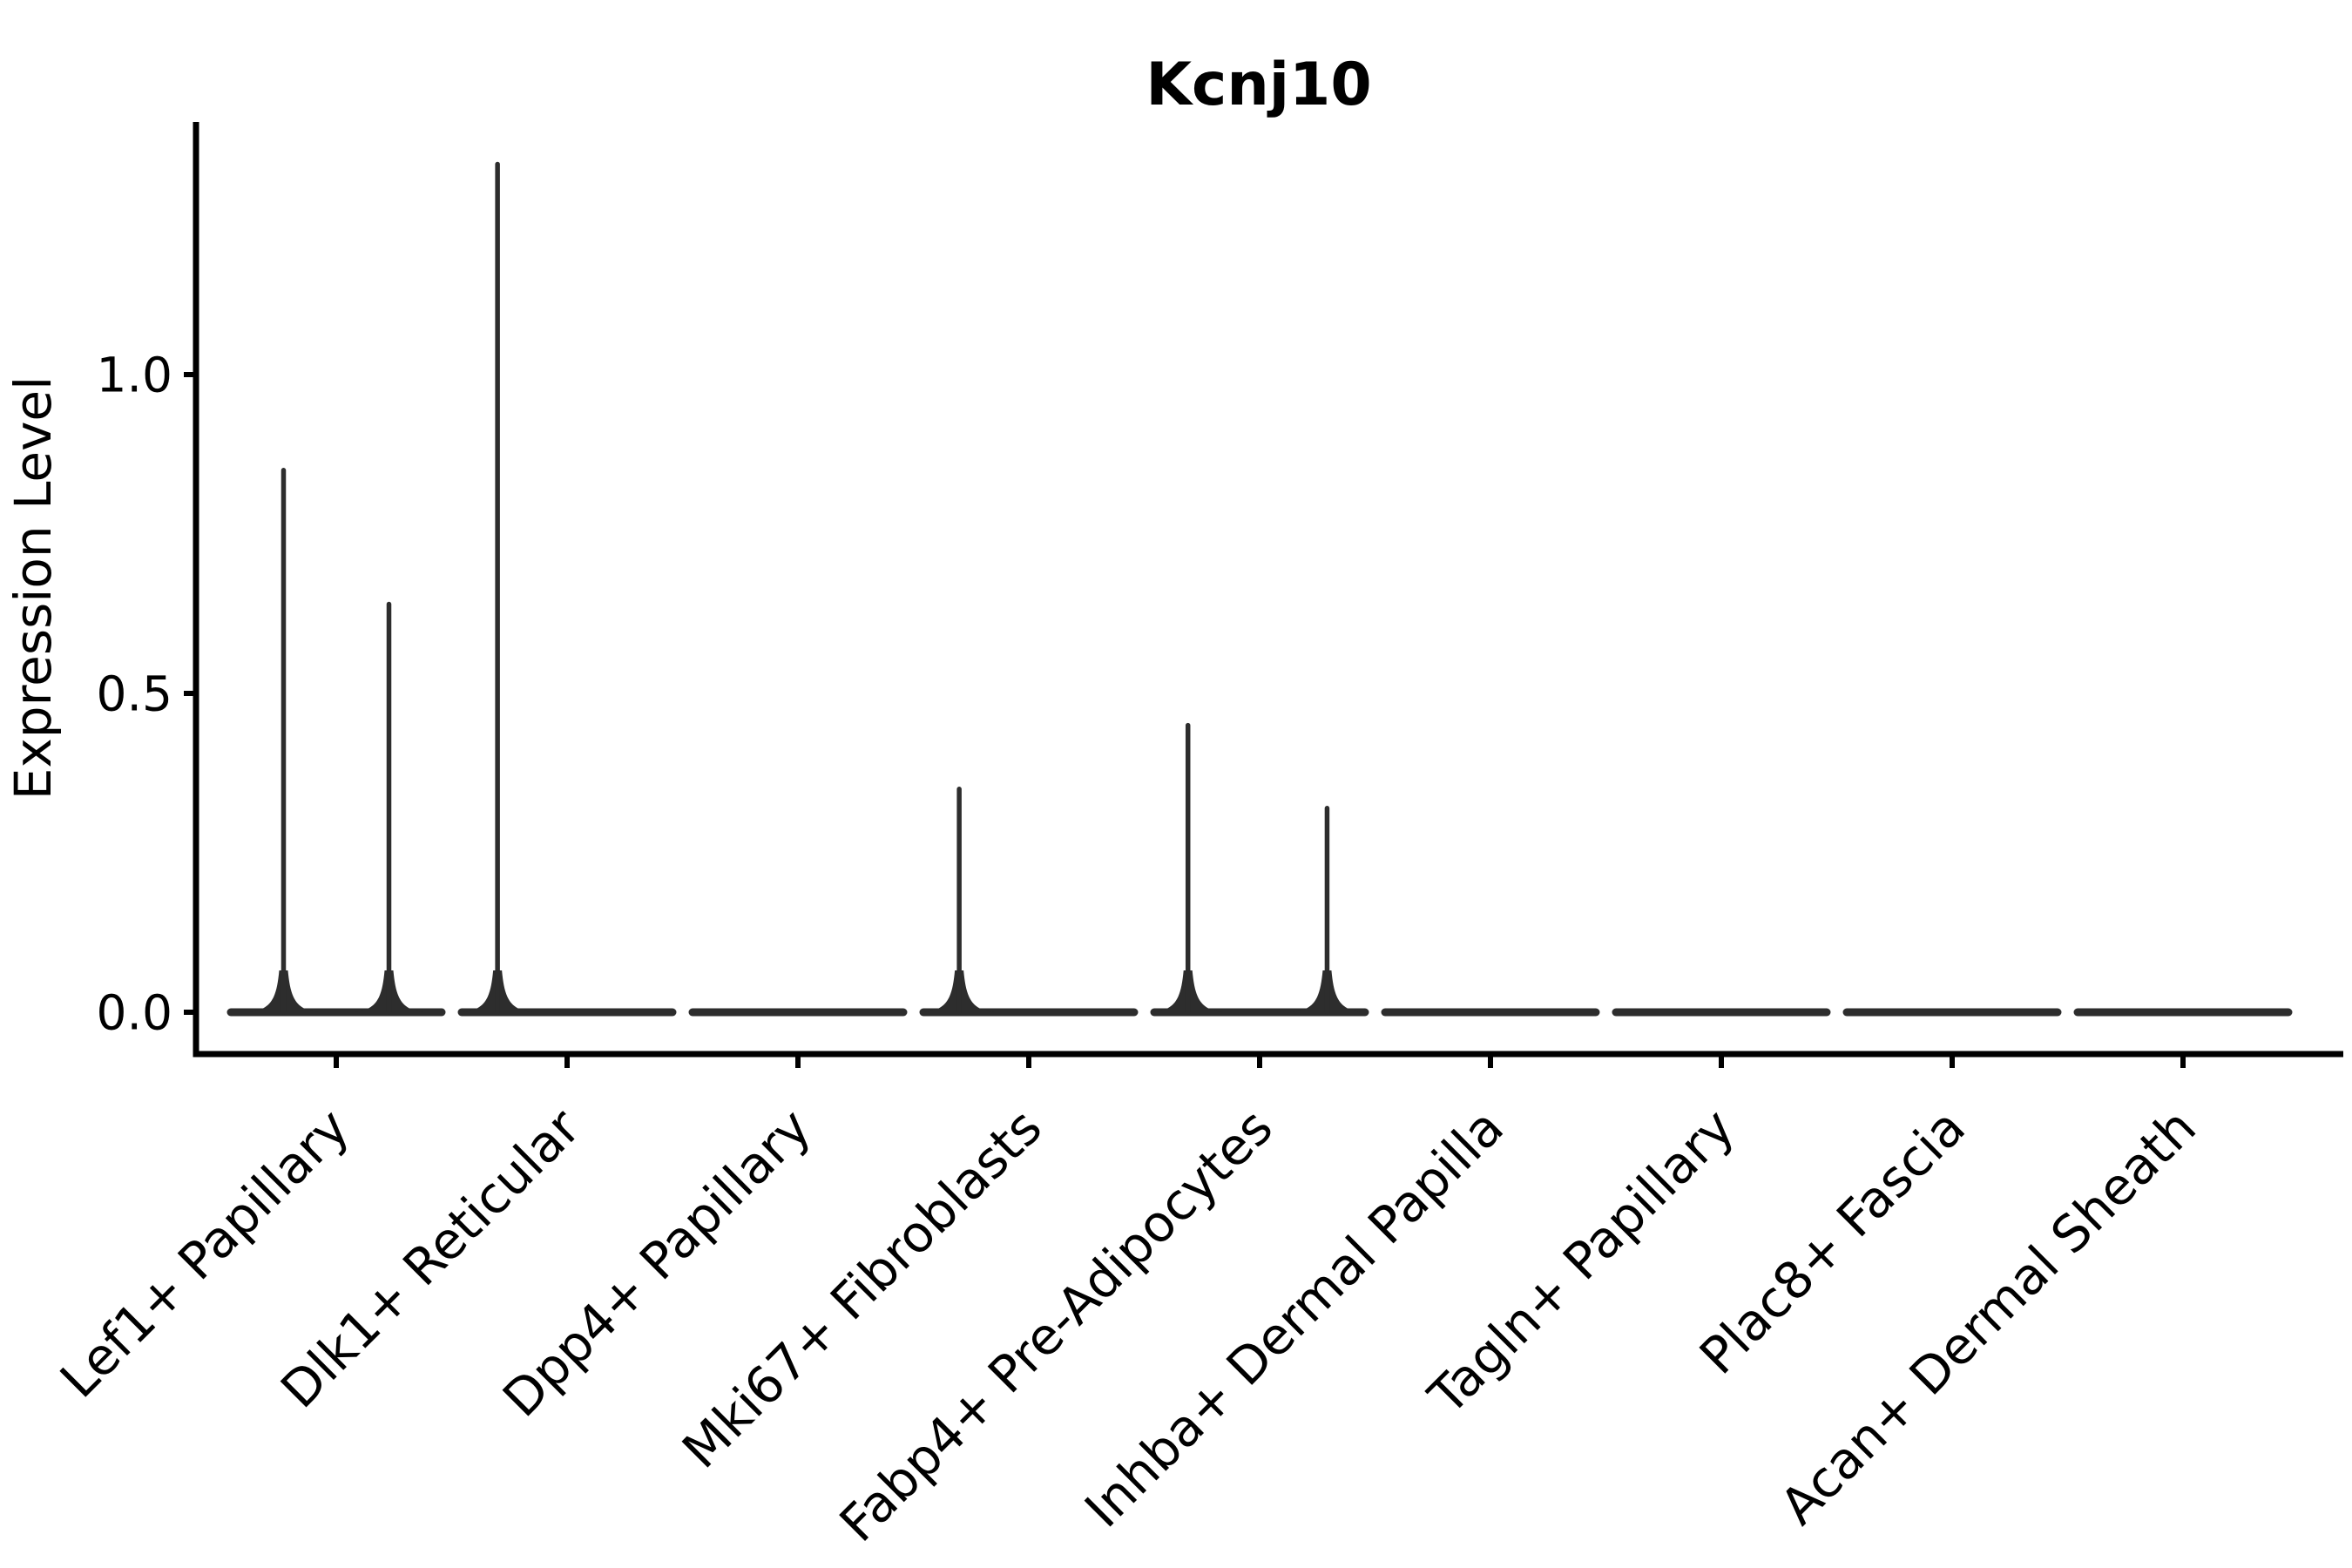  I want to click on y-tick-label: 0.0, so click(134, 1012).